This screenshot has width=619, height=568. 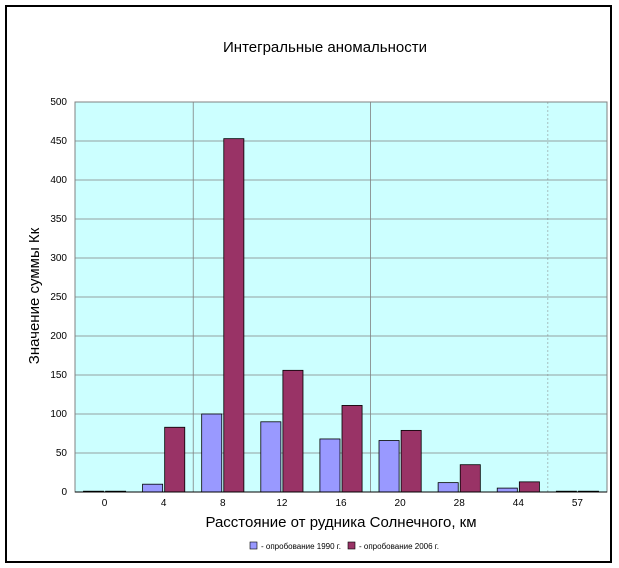 I want to click on y-tick-label: 300, so click(x=58, y=258).